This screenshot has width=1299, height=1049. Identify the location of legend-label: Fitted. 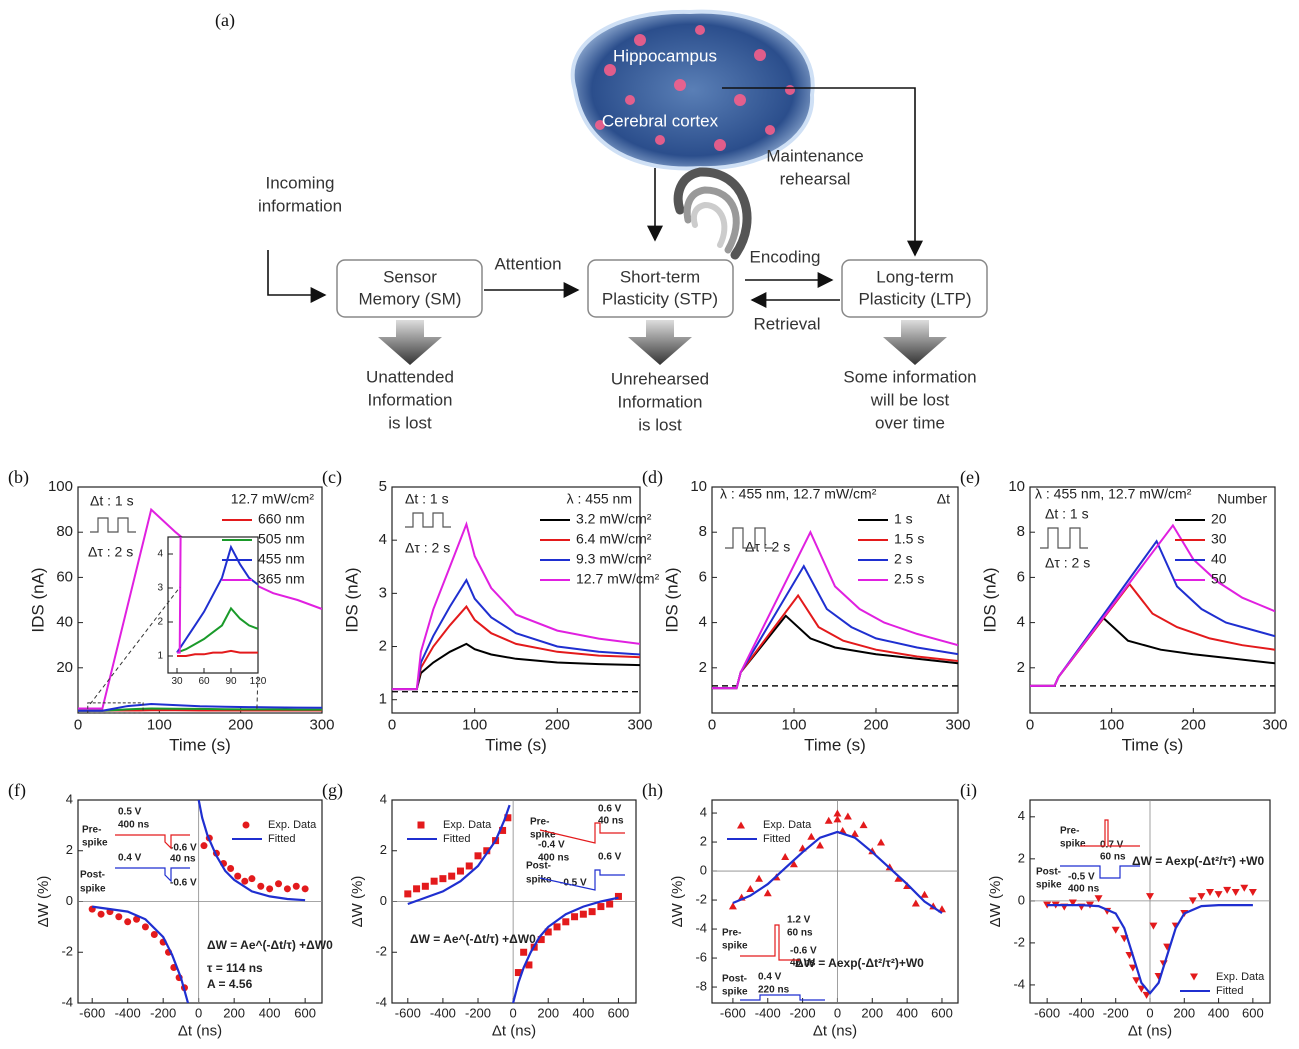
(282, 839).